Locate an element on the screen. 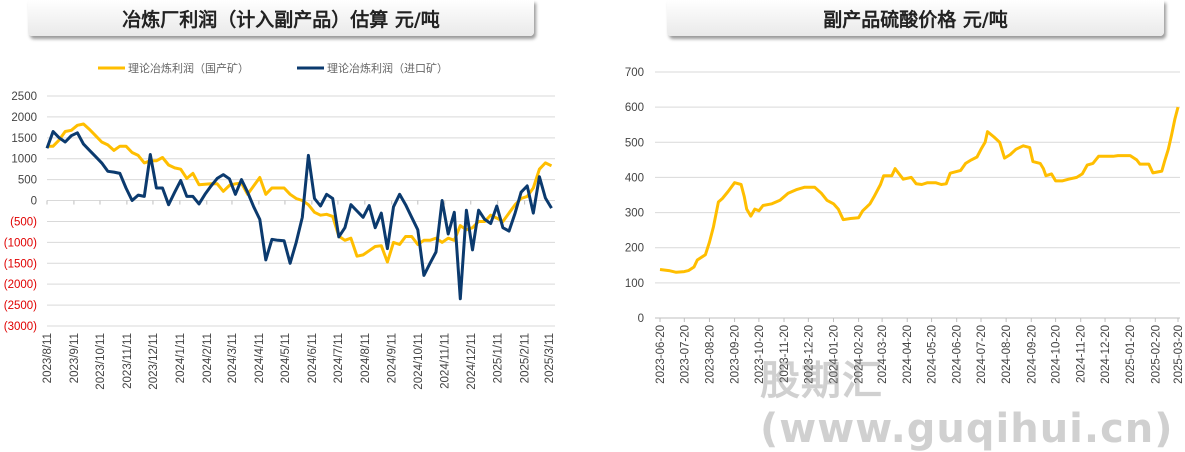 The image size is (1185, 452). x-tick-label: 2024-07-20 is located at coordinates (982, 354).